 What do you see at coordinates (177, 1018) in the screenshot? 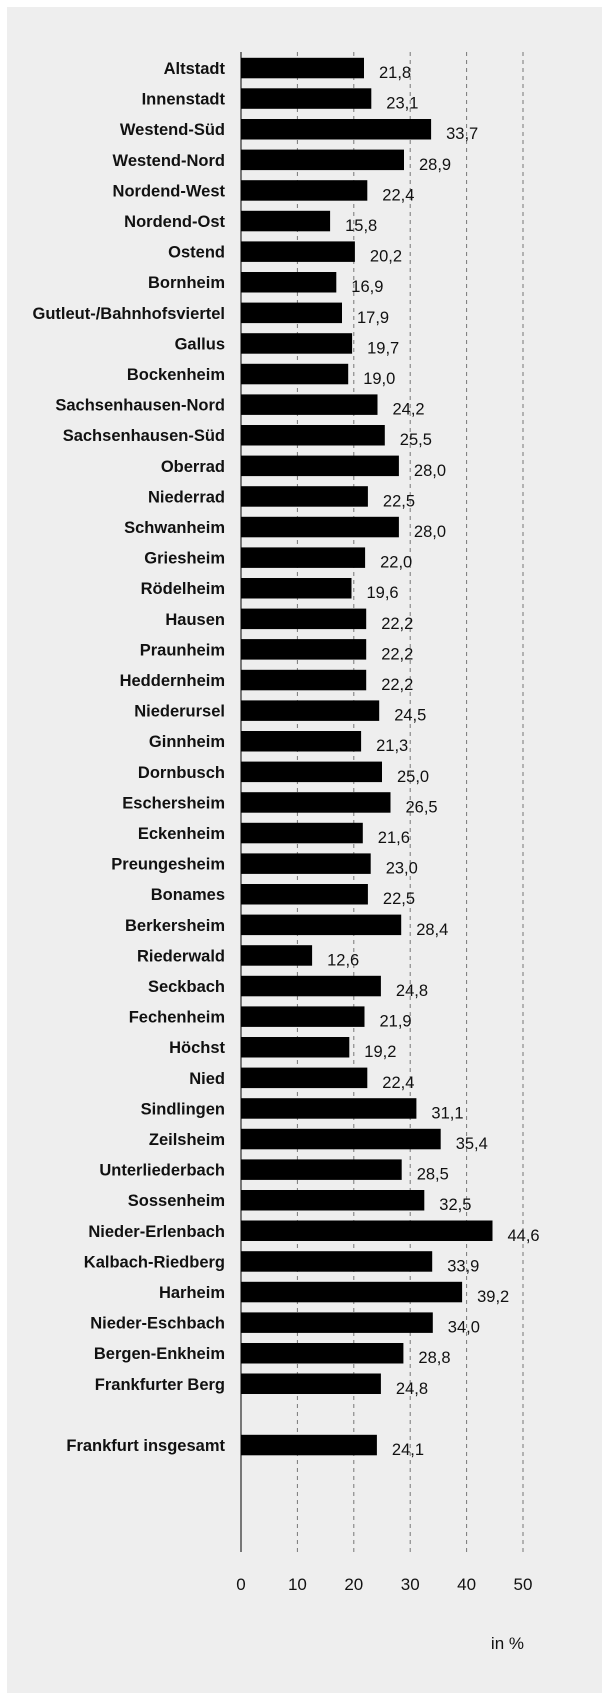
I see `category-label: Fechenheim` at bounding box center [177, 1018].